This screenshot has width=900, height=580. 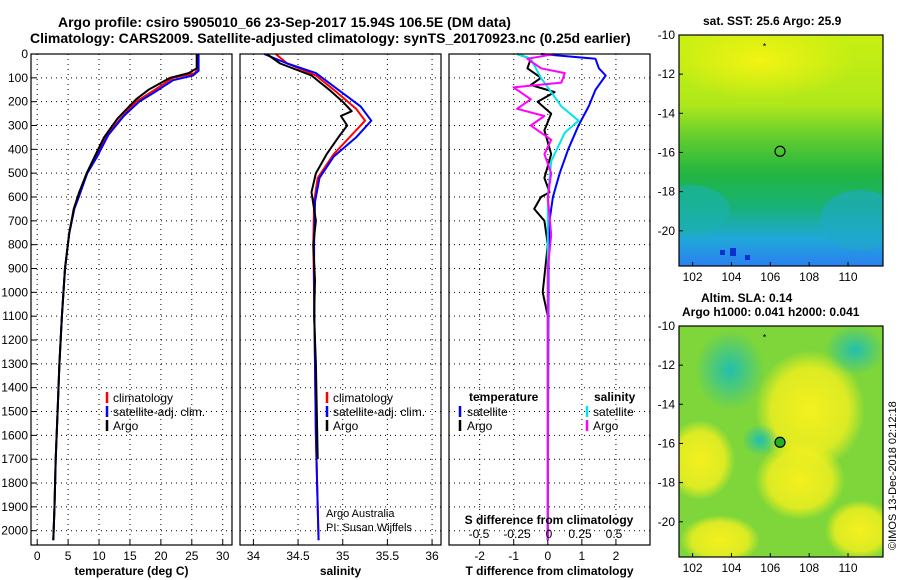 I want to click on y-tick-label: 900, so click(x=18, y=269).